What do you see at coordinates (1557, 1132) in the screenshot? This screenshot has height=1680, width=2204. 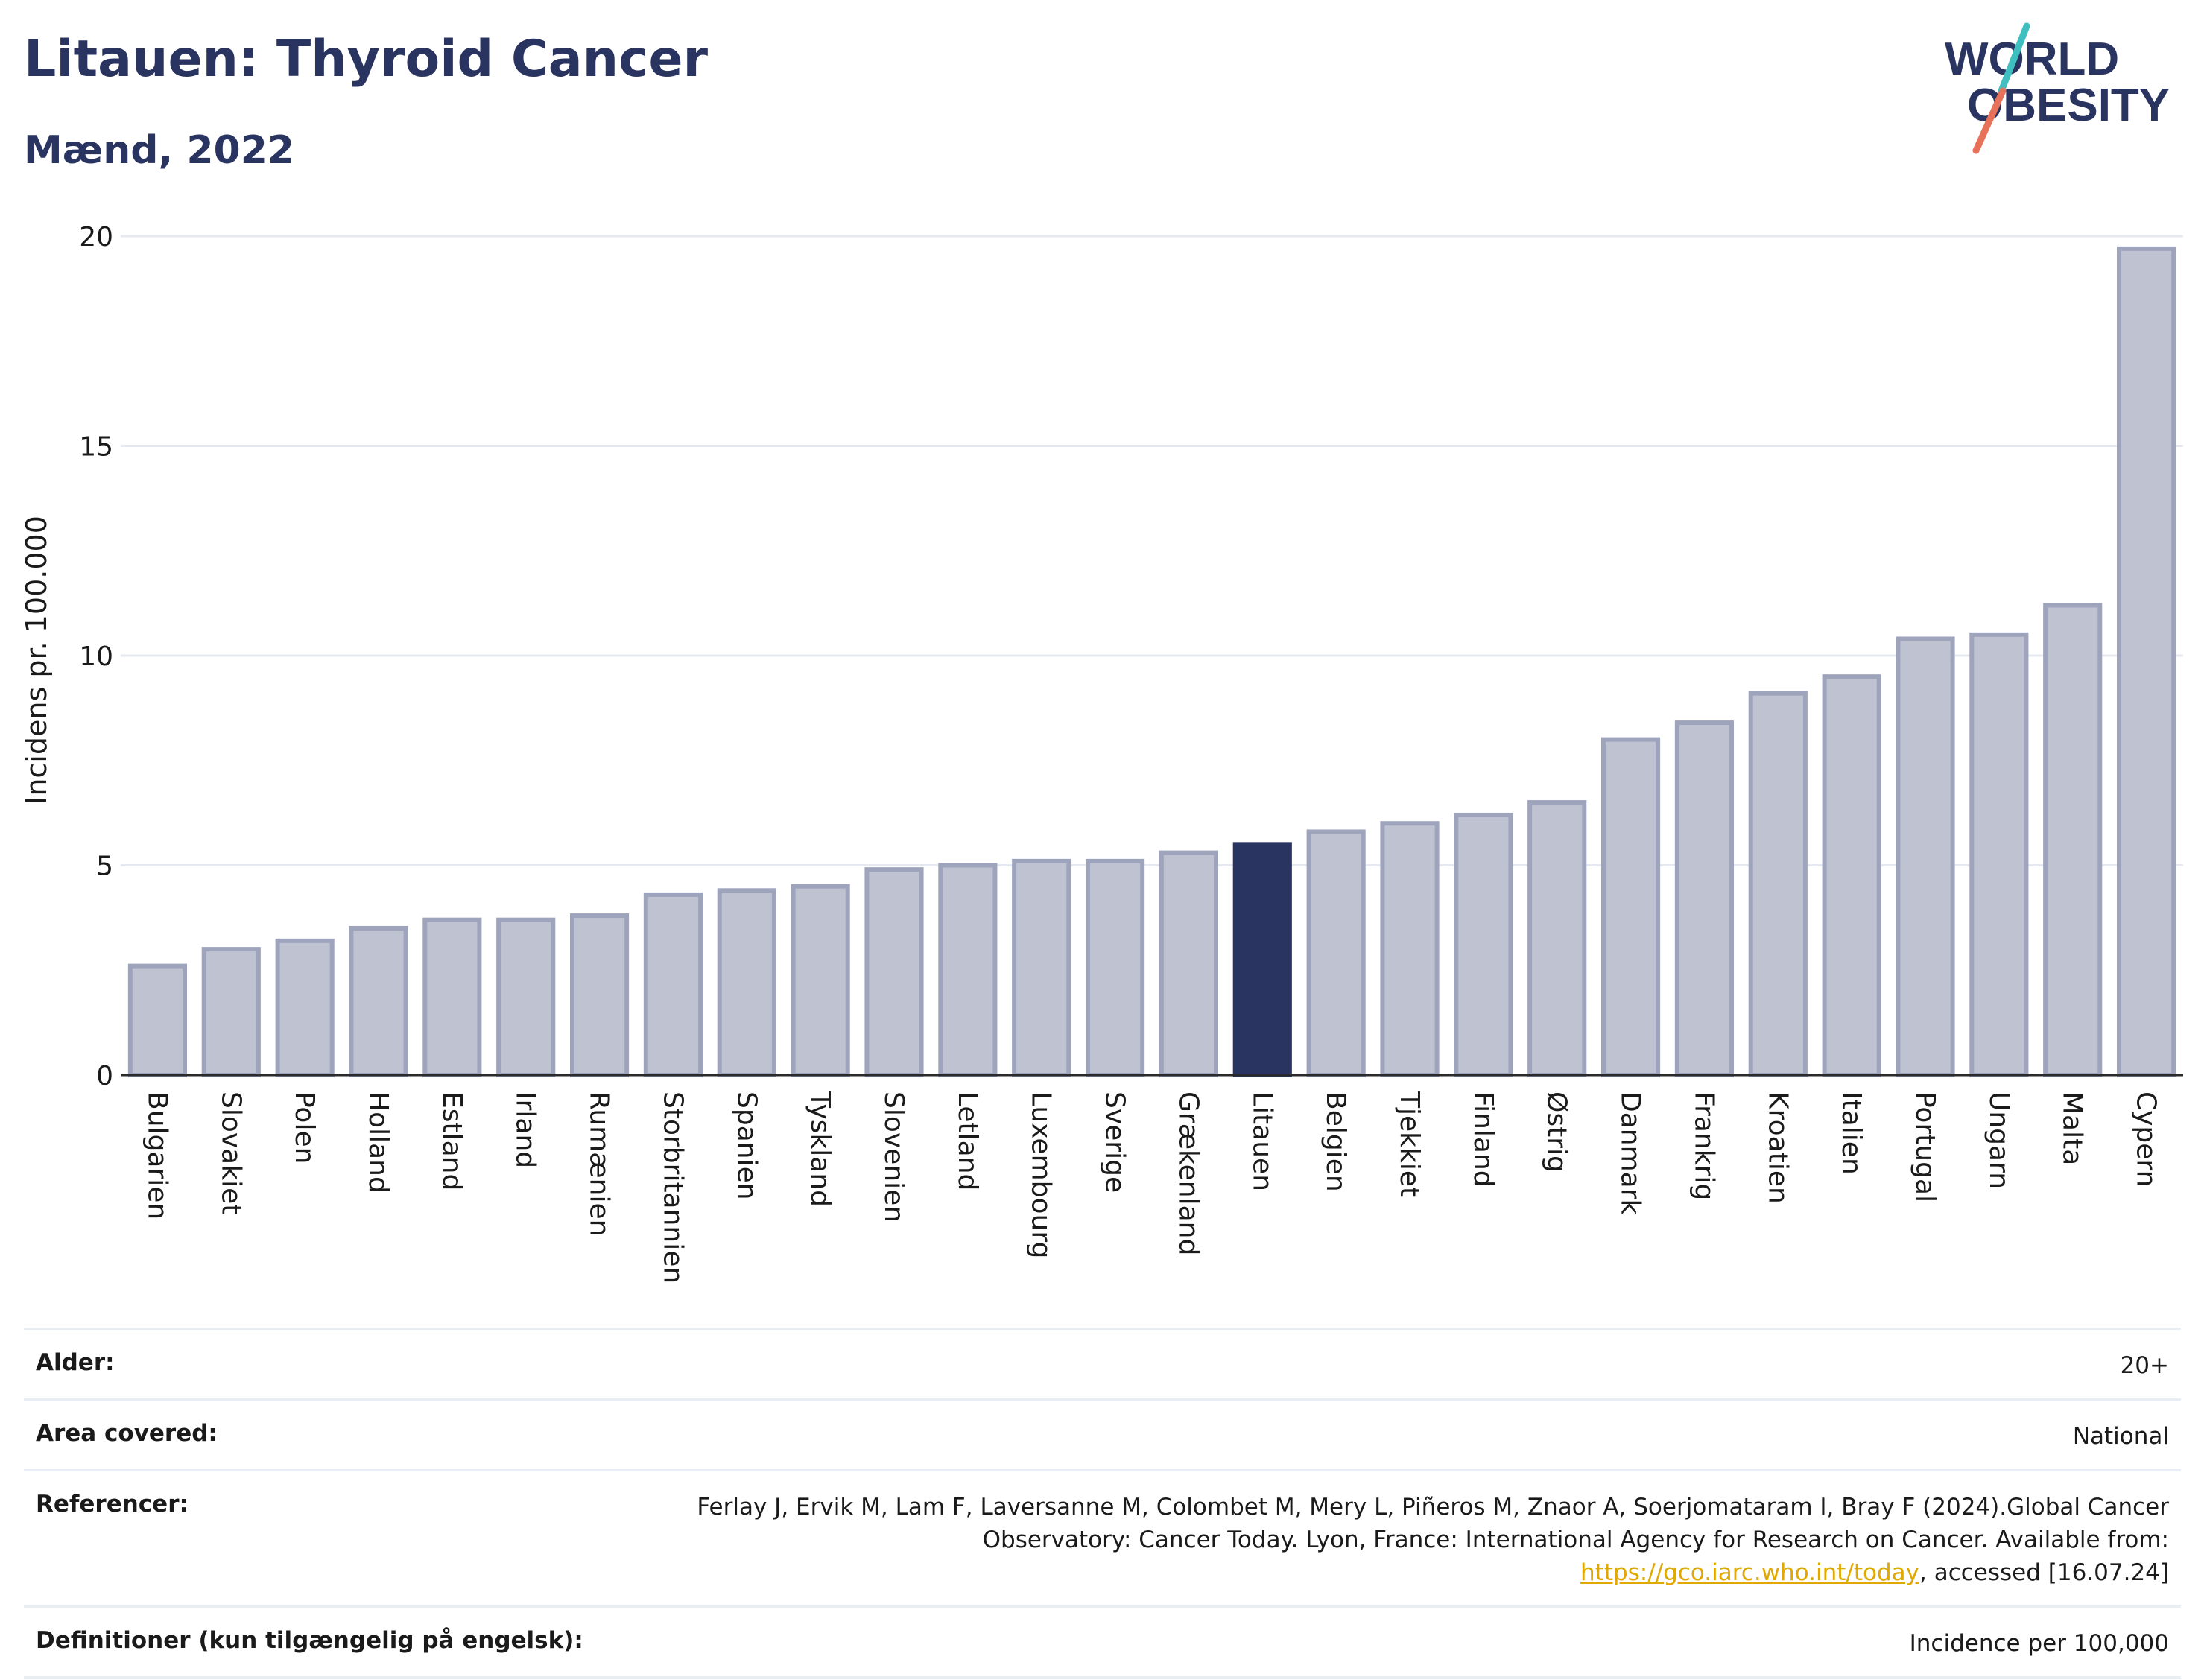 I see `x-tick-label: Østrig` at bounding box center [1557, 1132].